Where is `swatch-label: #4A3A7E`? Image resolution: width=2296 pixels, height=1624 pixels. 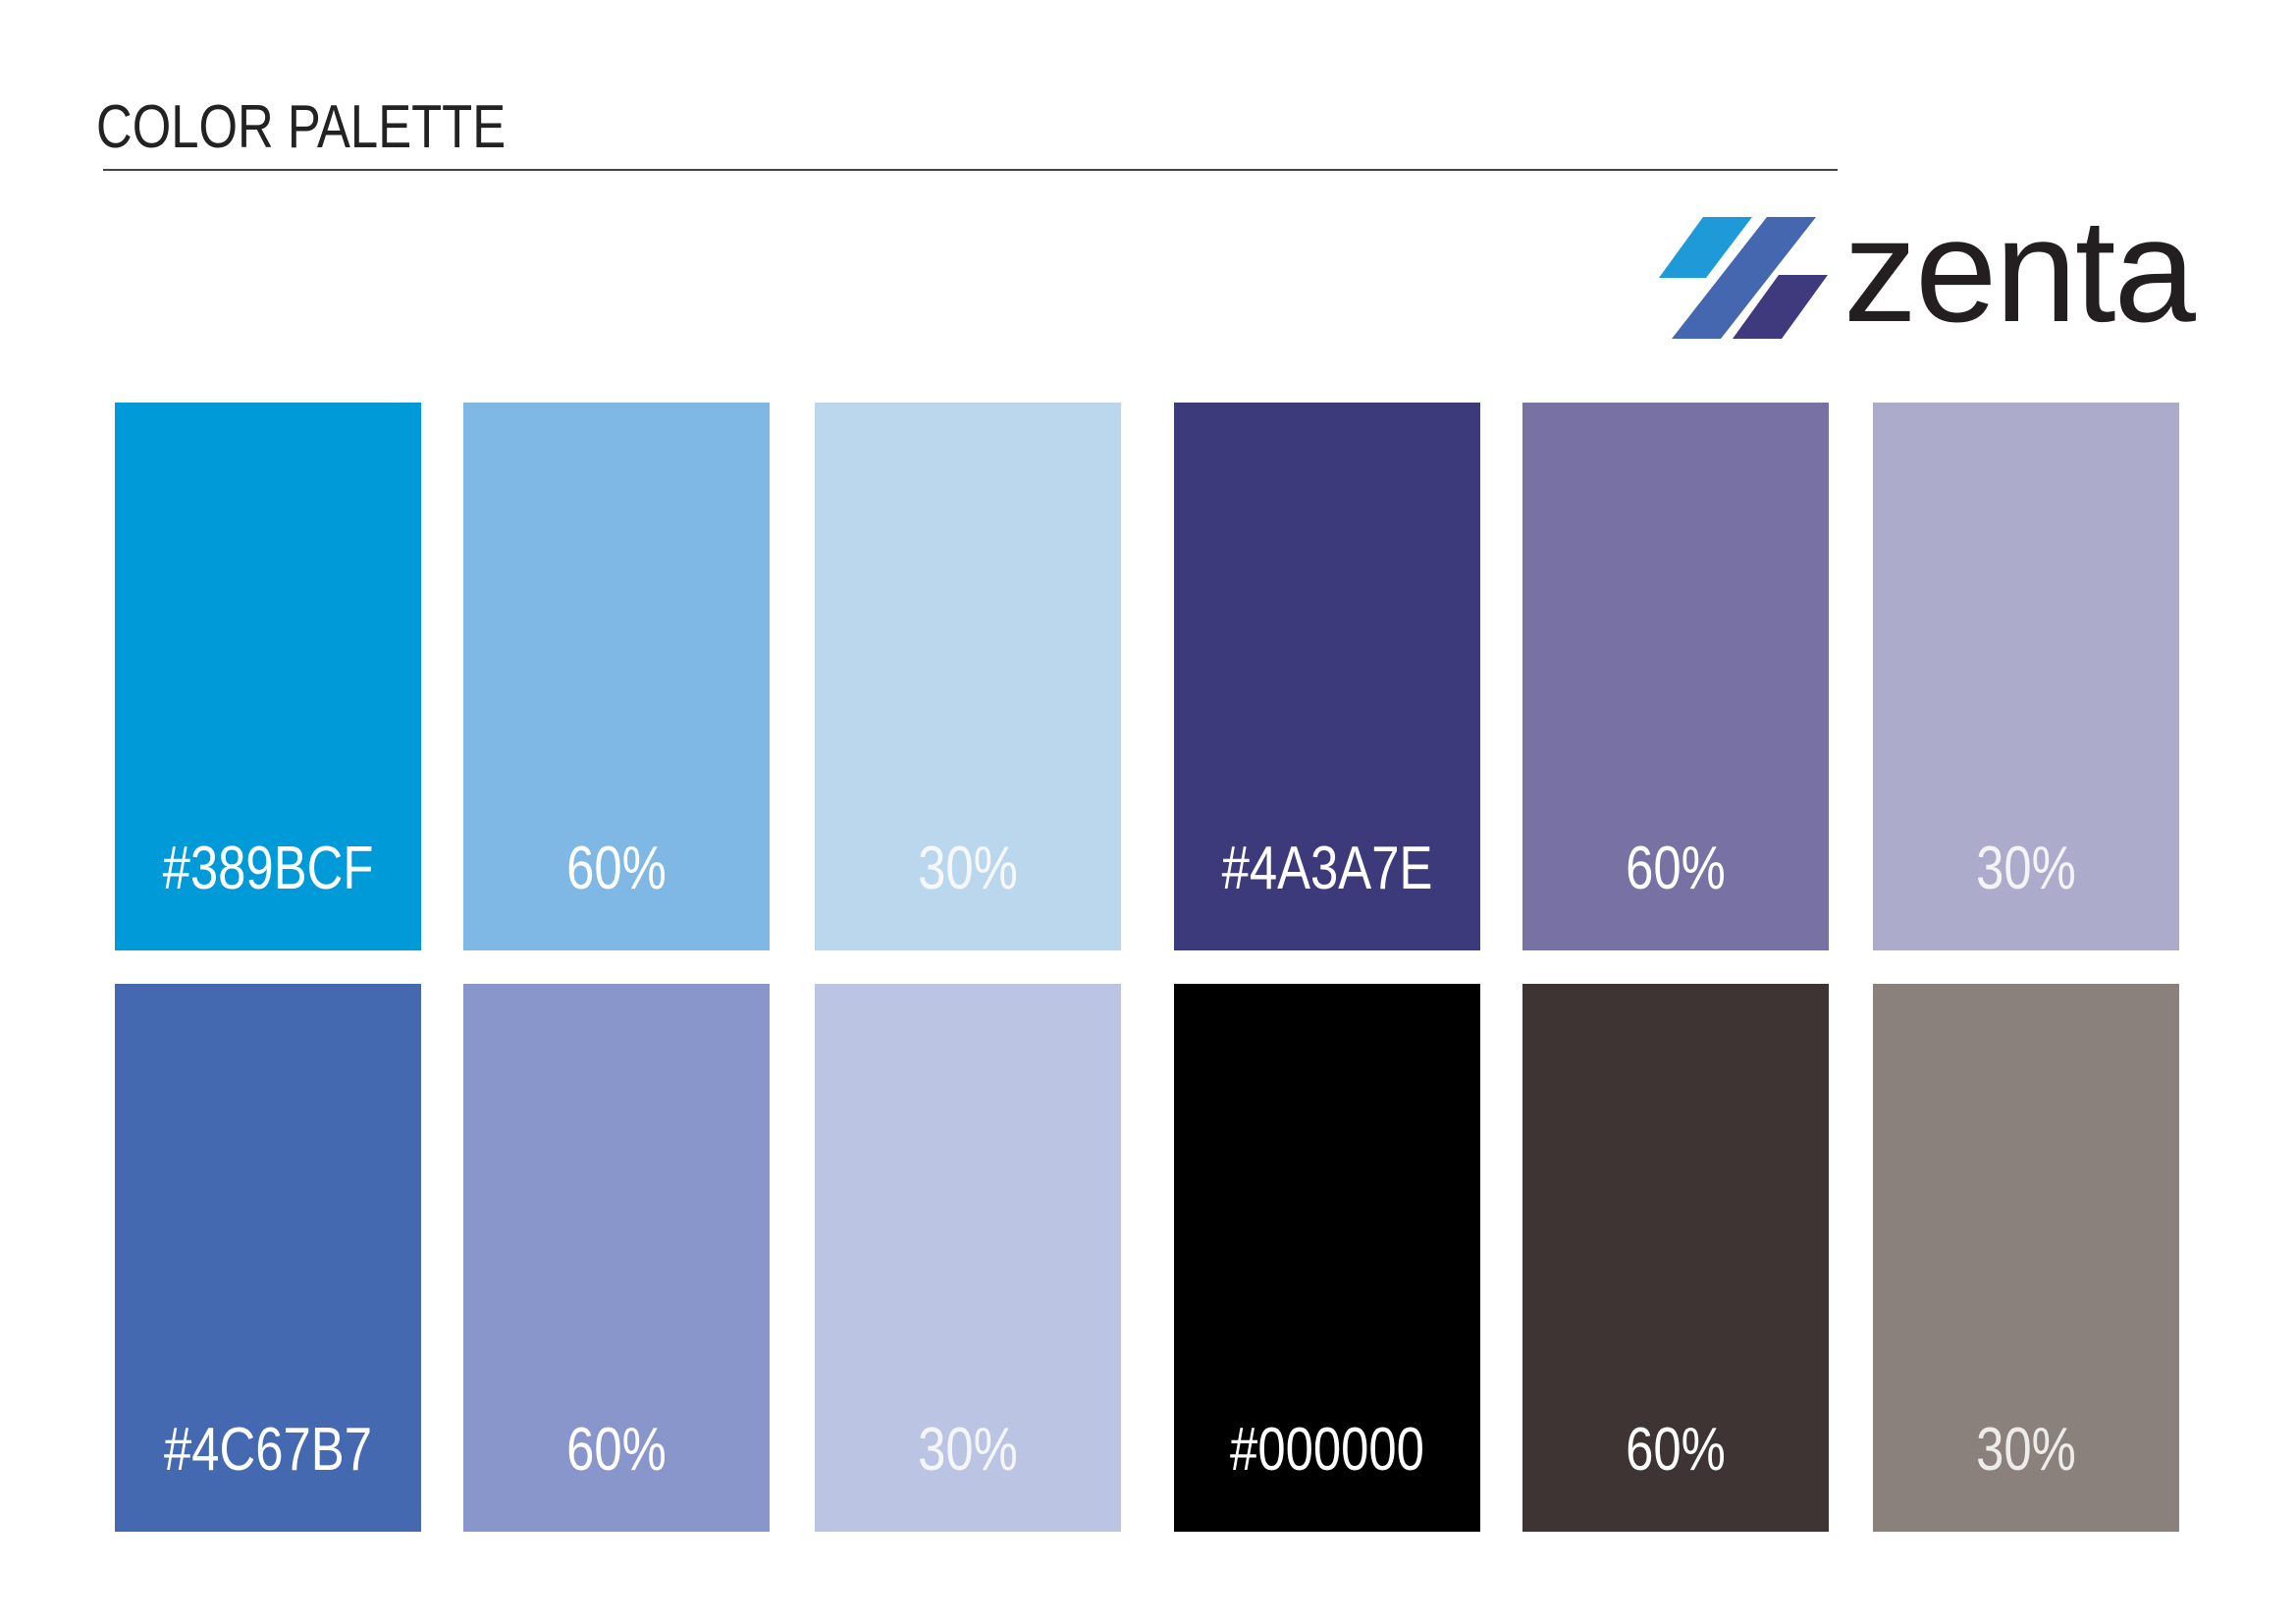
swatch-label: #4A3A7E is located at coordinates (1328, 868).